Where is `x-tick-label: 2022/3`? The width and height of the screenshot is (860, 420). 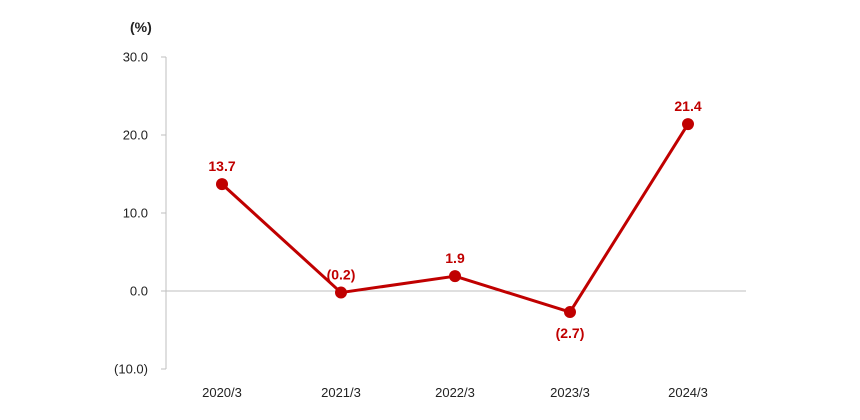
x-tick-label: 2022/3 is located at coordinates (455, 392).